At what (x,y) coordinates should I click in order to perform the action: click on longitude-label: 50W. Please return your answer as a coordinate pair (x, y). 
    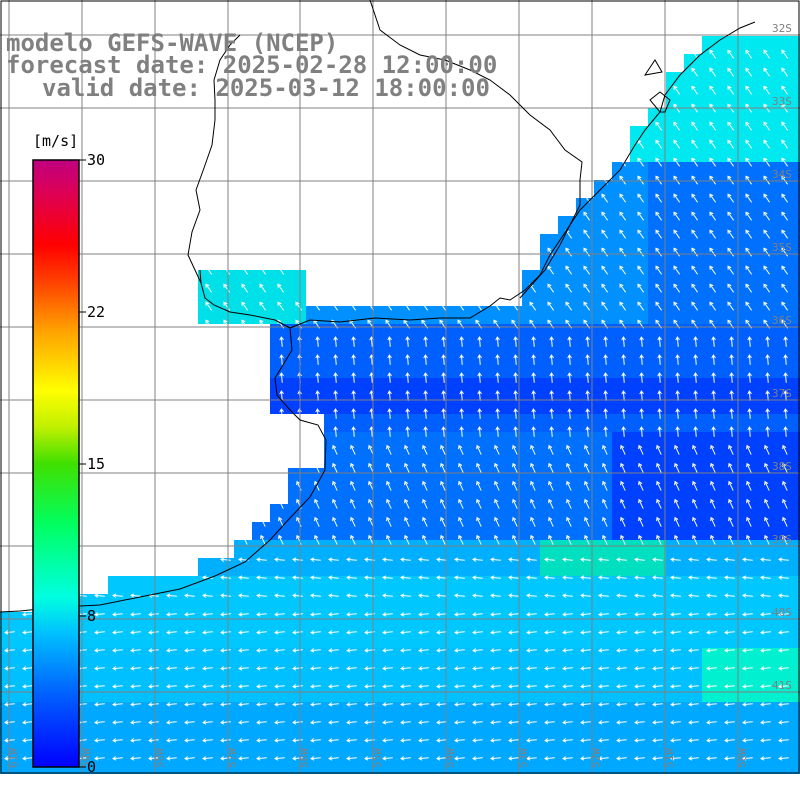
    Looking at the image, I should click on (742, 758).